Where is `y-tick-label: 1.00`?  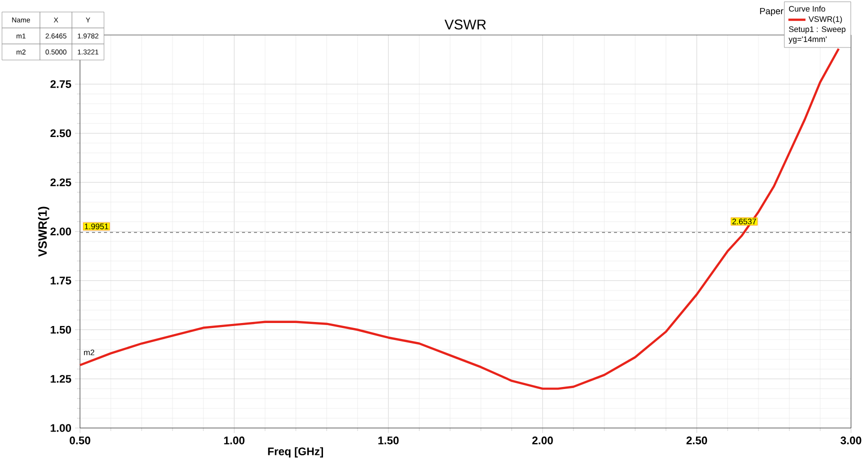
y-tick-label: 1.00 is located at coordinates (61, 428).